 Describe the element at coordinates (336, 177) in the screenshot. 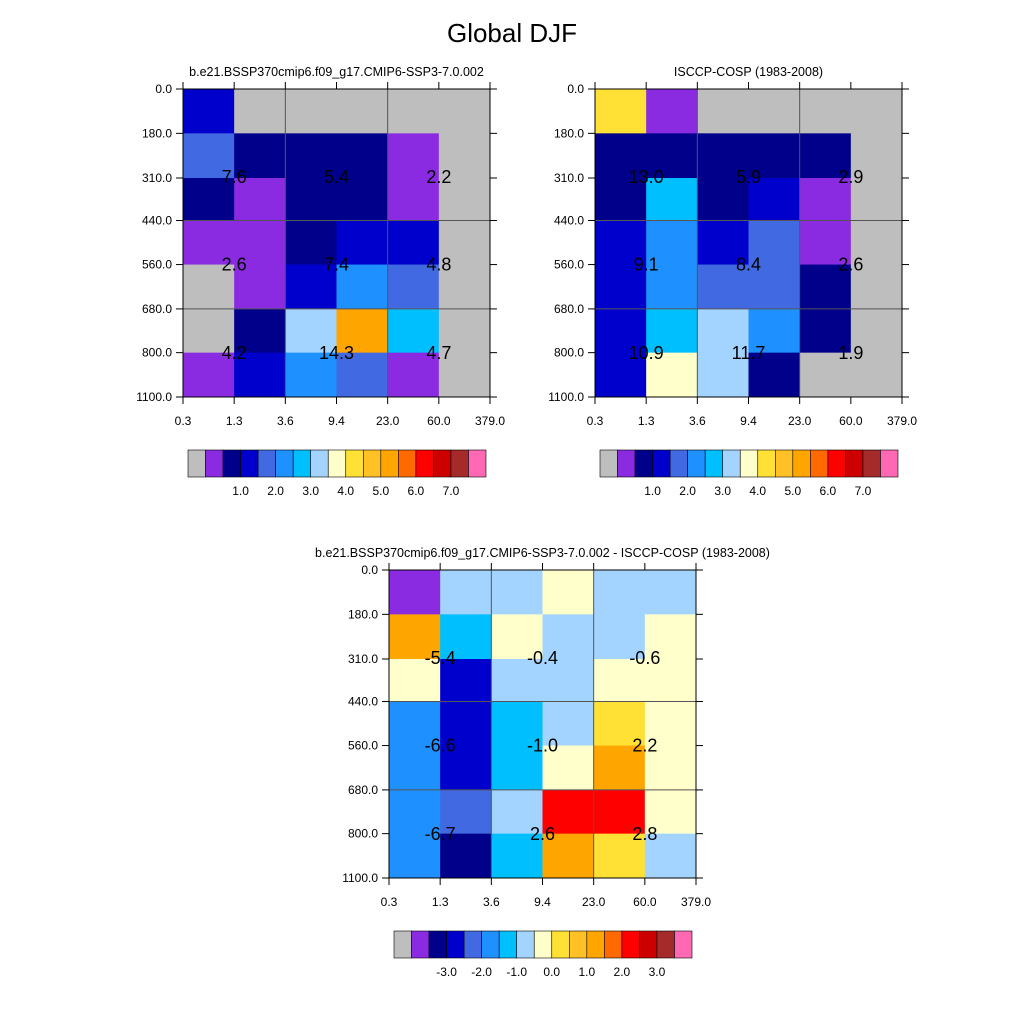

I see `box-value-label: 5.4` at that location.